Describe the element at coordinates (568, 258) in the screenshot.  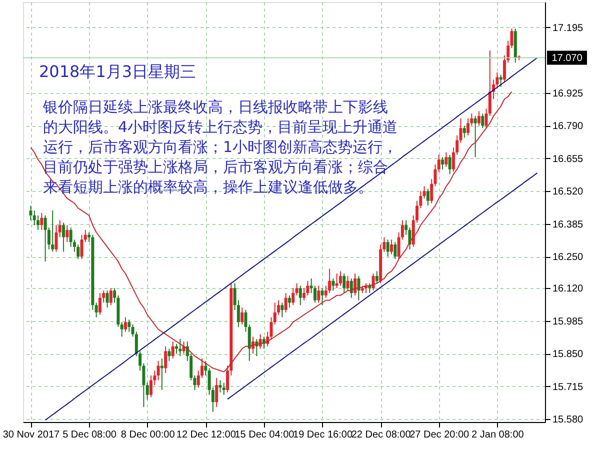
I see `y-tick-label: 16.250` at that location.